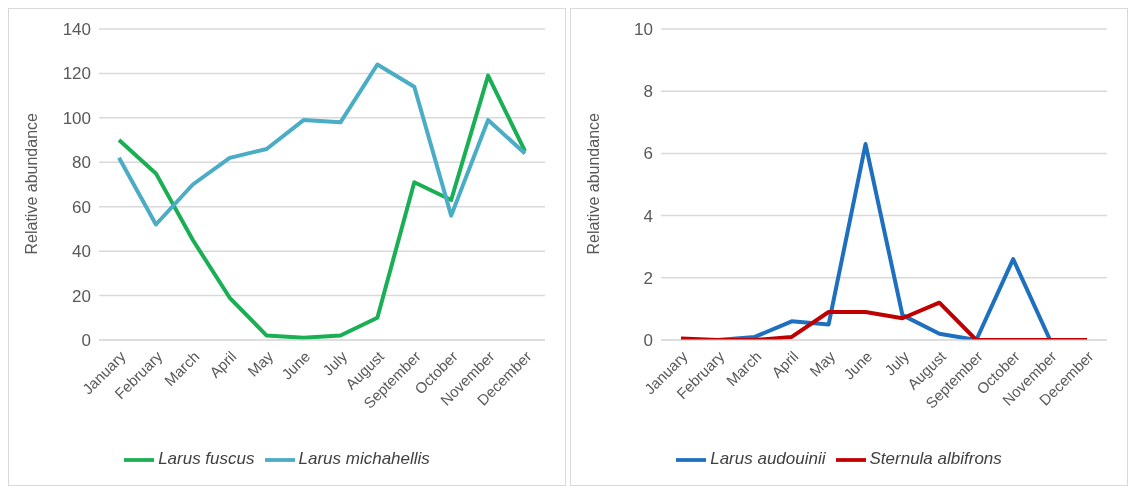 This screenshot has width=1138, height=496. I want to click on y-tick-label: 20, so click(81, 296).